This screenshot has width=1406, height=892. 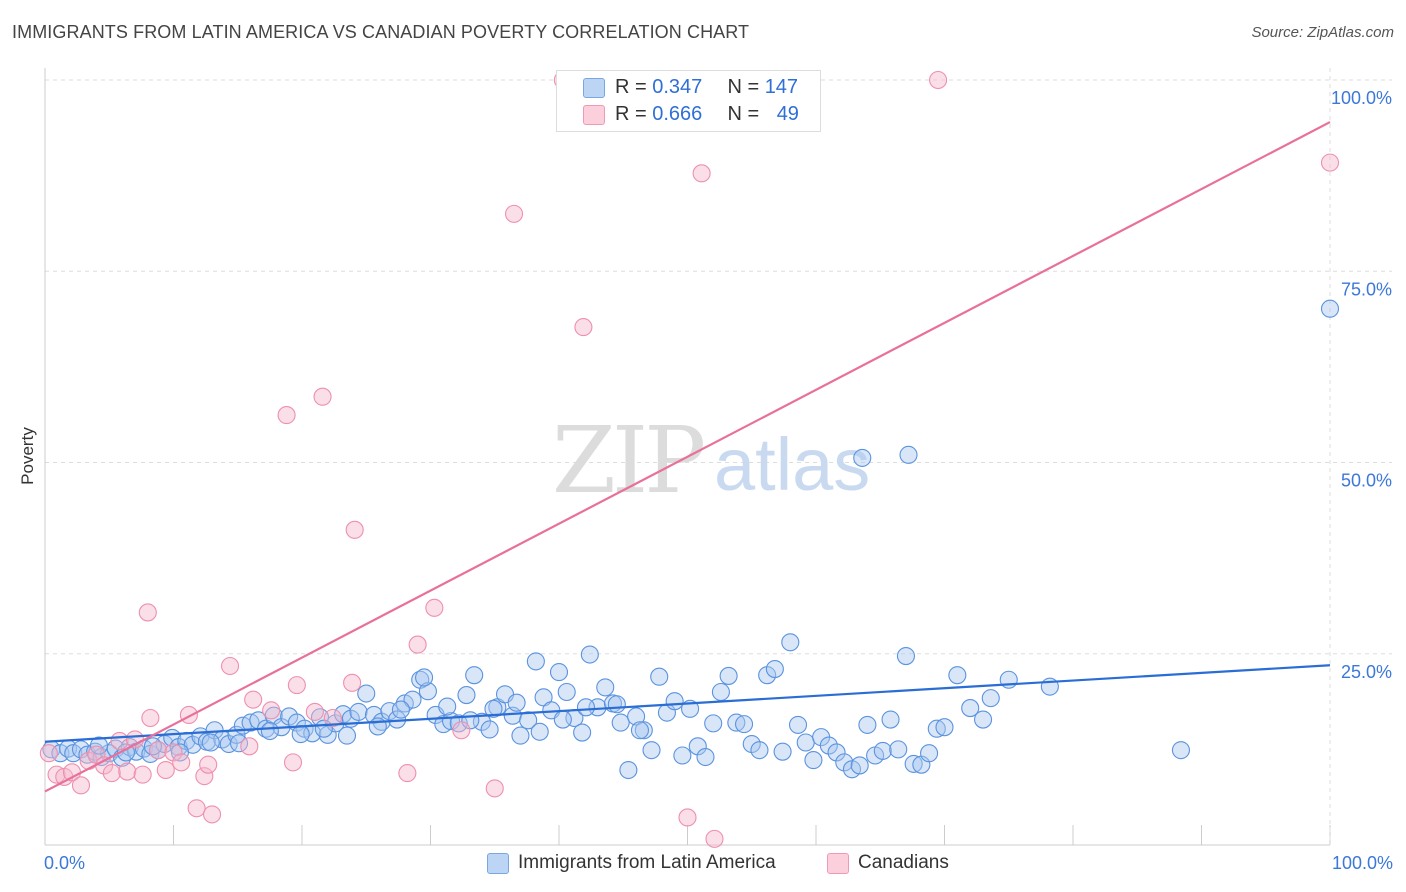 I want to click on bottom-legend-label: Canadians, so click(x=903, y=862).